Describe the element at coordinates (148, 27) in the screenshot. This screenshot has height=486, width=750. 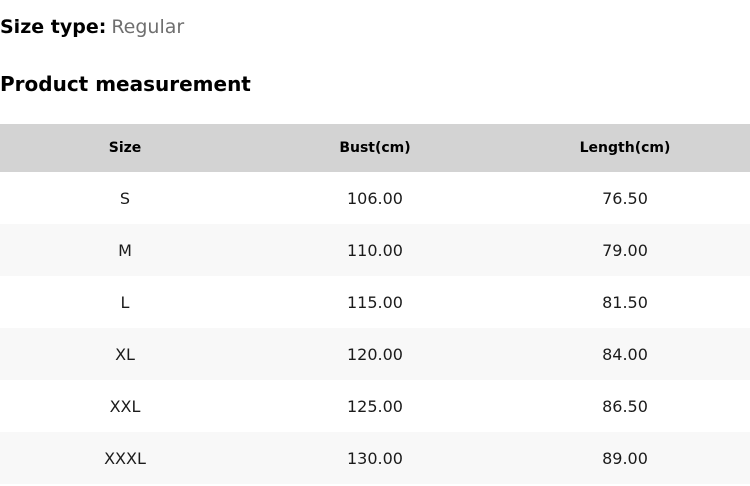
I see `size-type-value: Regular` at that location.